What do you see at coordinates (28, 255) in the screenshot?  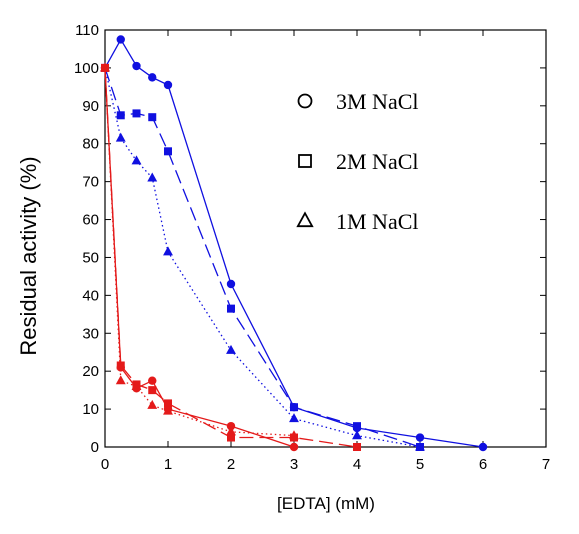 I see `y-axis-title: Residual activity (%)` at bounding box center [28, 255].